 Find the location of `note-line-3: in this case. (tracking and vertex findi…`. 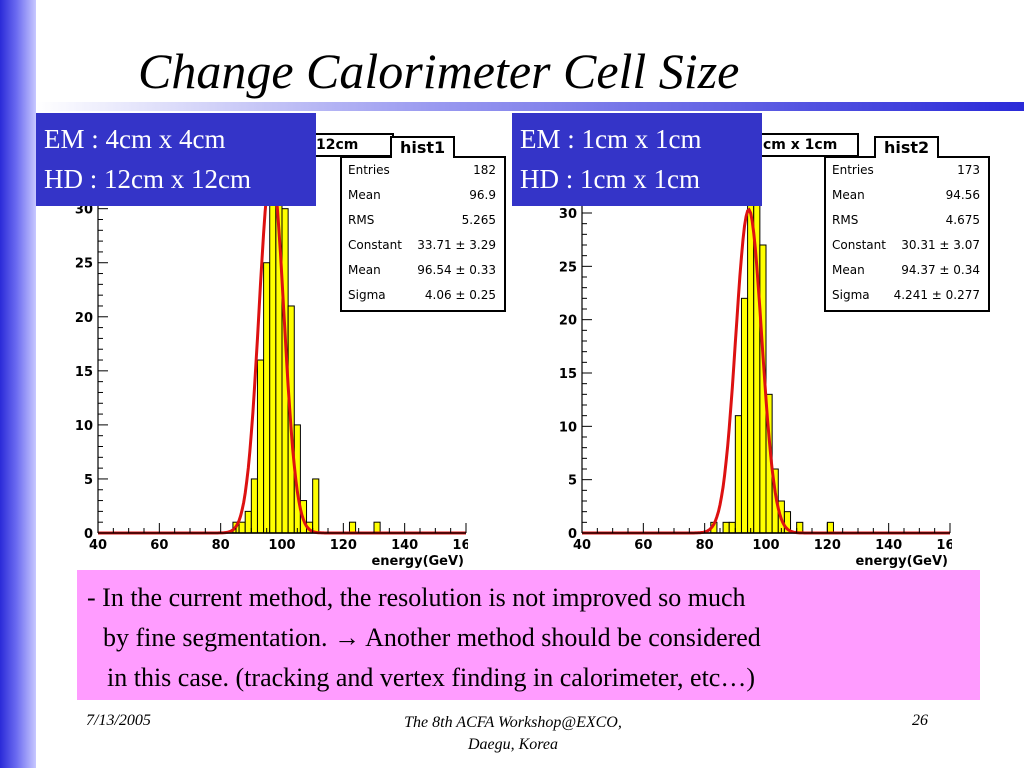

note-line-3: in this case. (tracking and vertex findi… is located at coordinates (431, 677).